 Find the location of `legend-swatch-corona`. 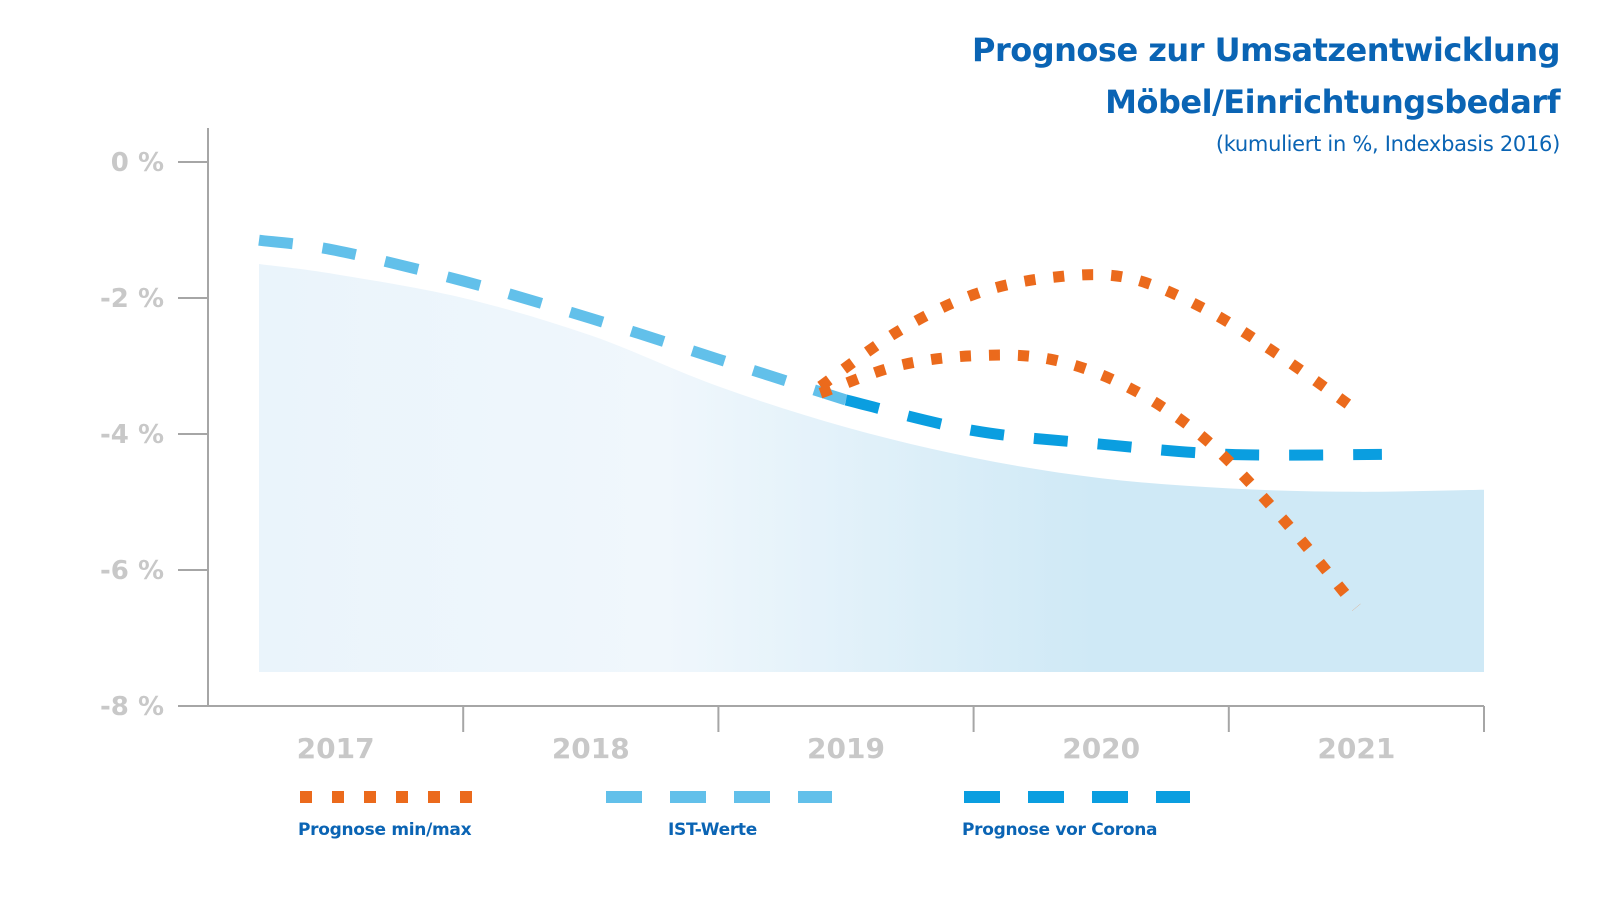

legend-swatch-corona is located at coordinates (1077, 797).